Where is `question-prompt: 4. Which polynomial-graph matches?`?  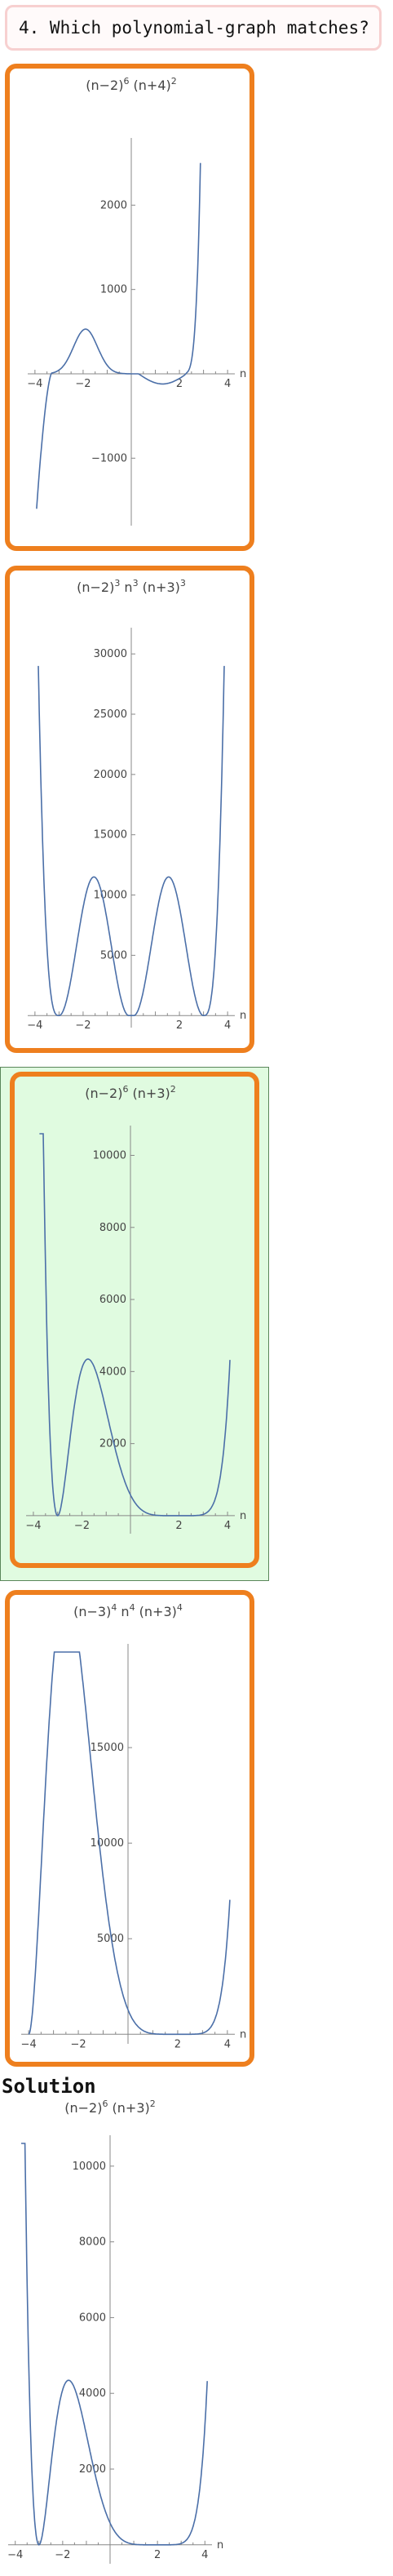 question-prompt: 4. Which polynomial-graph matches? is located at coordinates (193, 28).